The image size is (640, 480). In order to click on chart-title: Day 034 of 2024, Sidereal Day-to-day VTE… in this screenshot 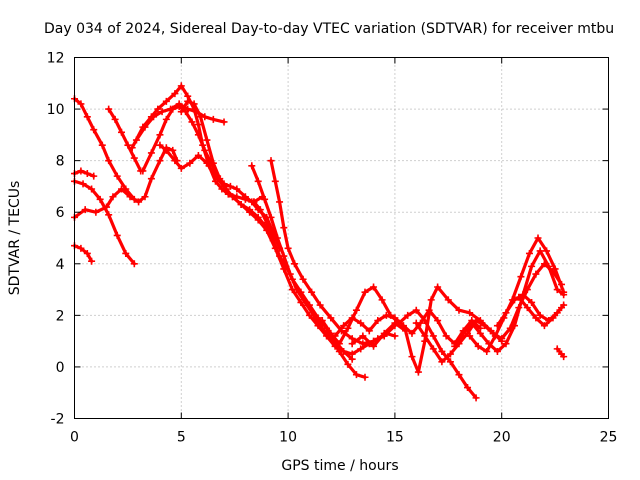, I will do `click(329, 29)`.